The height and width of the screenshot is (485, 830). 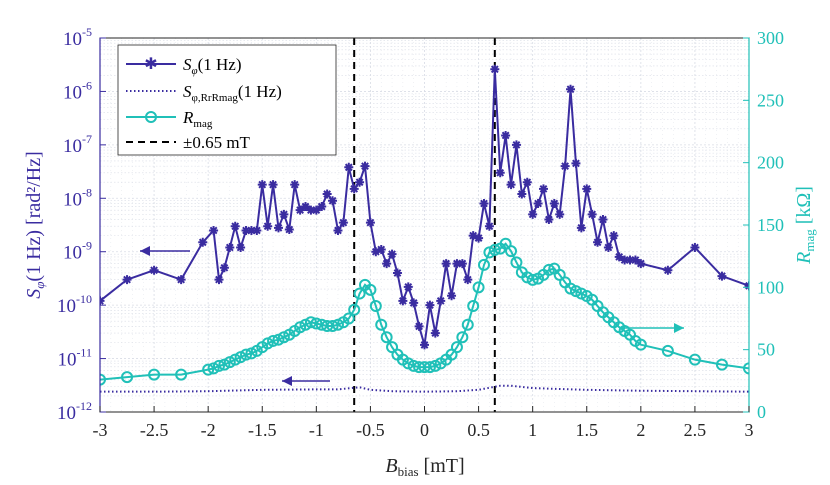 I want to click on left-axis: 10⁻¹² 10⁻¹¹ 10⁻¹⁰ 10⁻⁹ 10⁻⁸ 10⁻⁷ 10⁻⁶ 10⁻⁵, so click(x=81, y=224).